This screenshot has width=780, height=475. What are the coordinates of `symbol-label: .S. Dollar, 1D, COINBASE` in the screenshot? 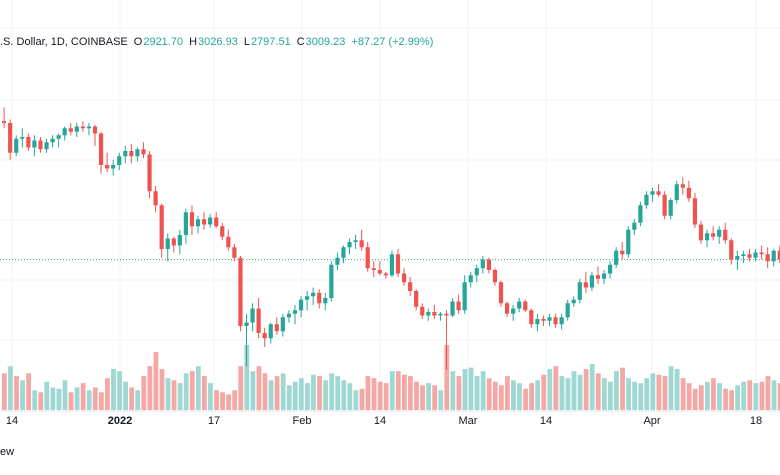 It's located at (64, 42).